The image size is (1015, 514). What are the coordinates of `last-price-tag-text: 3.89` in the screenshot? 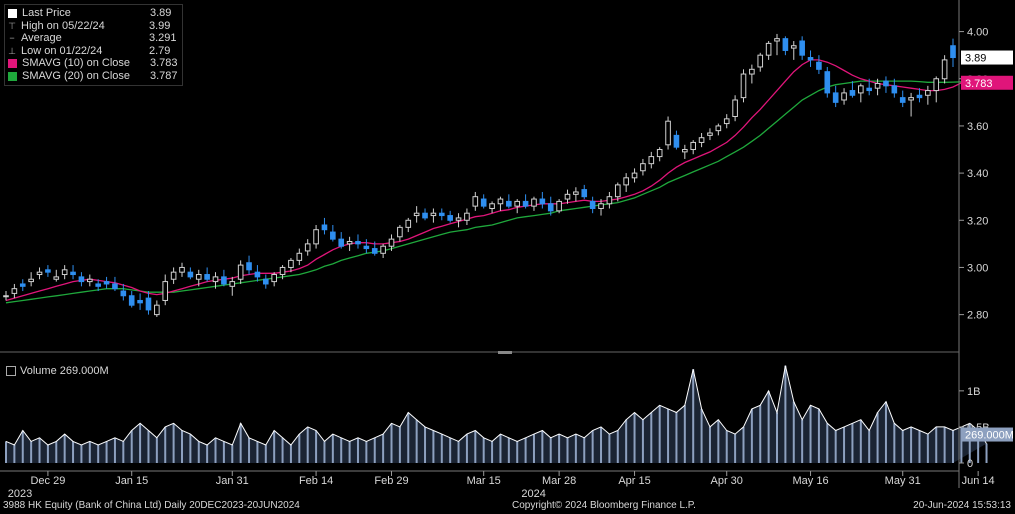 It's located at (975, 59).